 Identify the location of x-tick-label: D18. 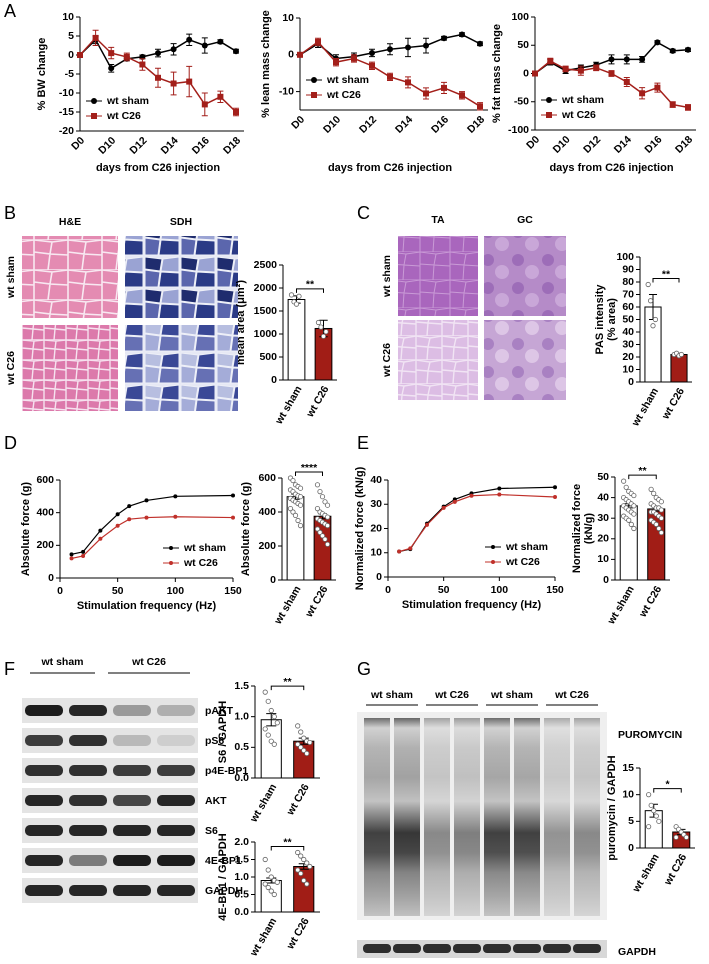
(476, 124).